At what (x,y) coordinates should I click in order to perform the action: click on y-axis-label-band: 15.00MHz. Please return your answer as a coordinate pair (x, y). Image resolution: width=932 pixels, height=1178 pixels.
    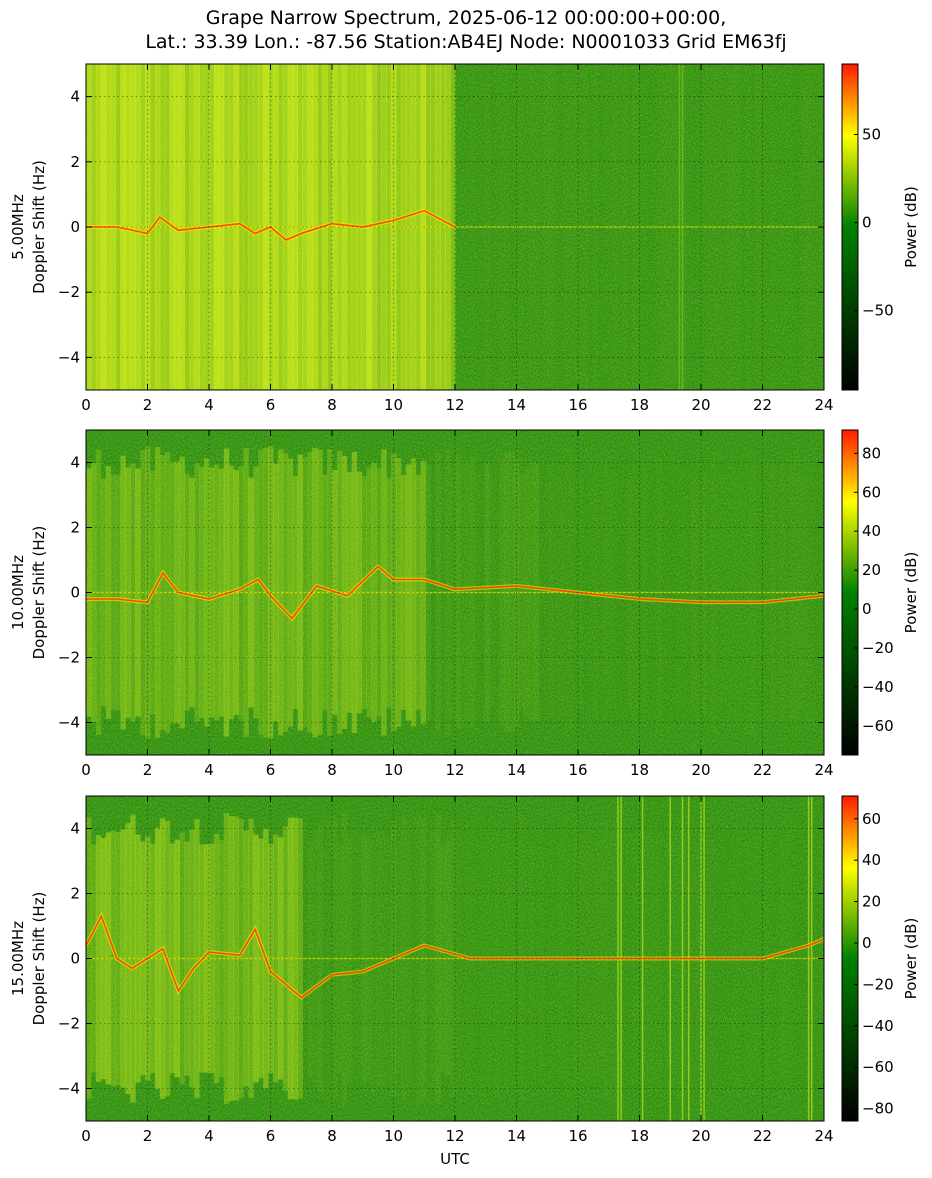
    Looking at the image, I should click on (18, 958).